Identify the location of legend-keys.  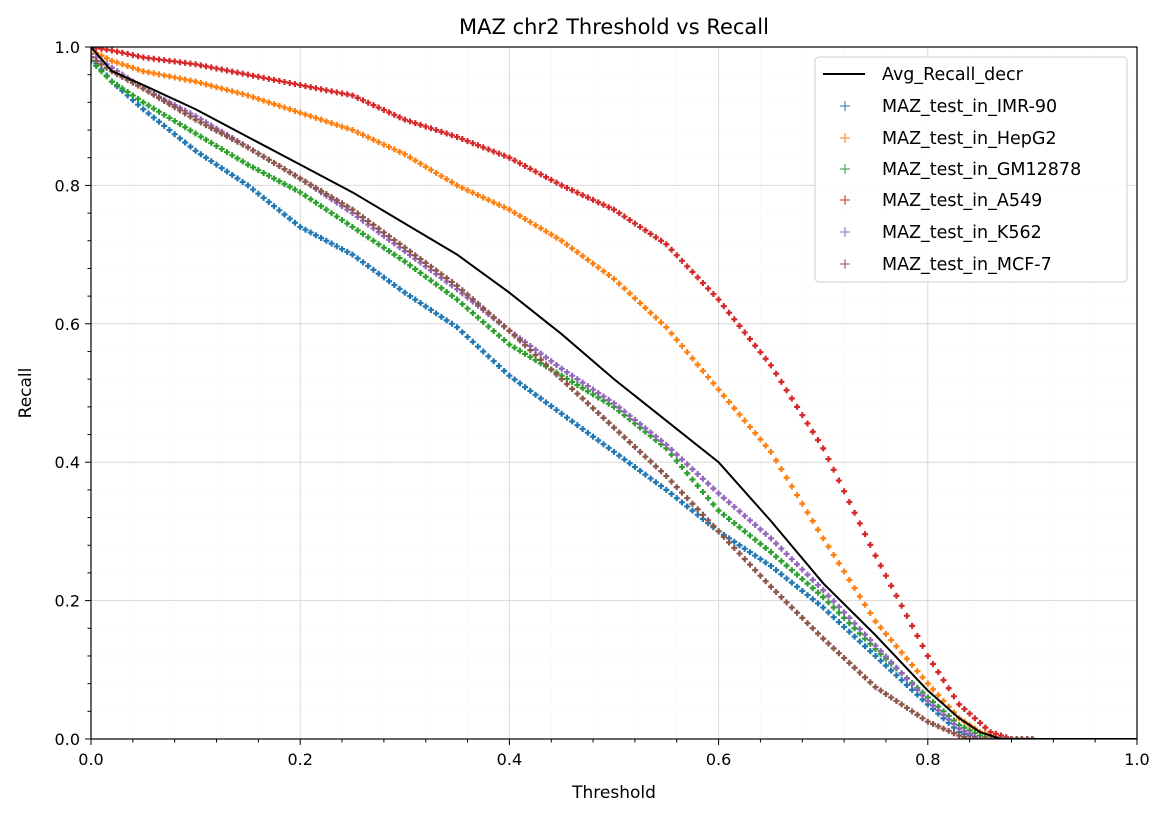
(844, 171).